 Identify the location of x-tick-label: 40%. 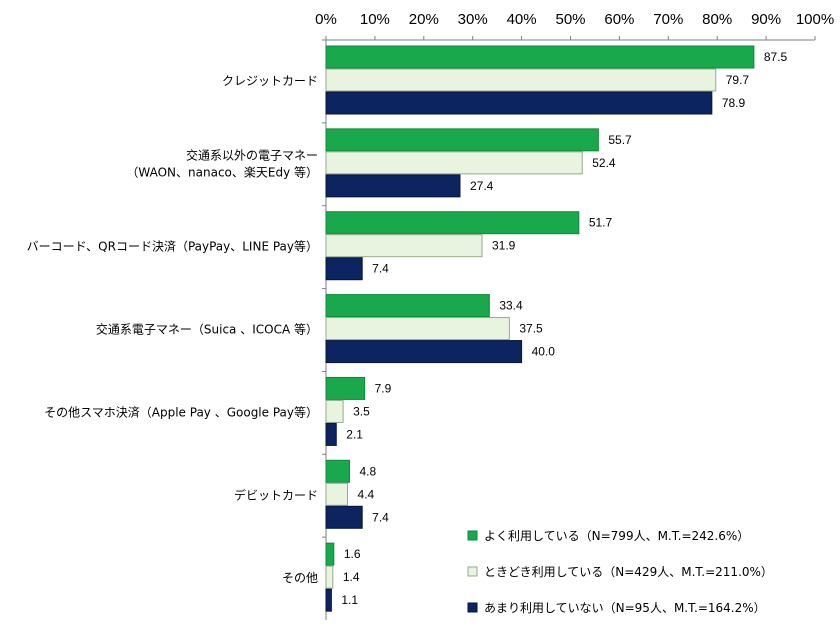
(522, 19).